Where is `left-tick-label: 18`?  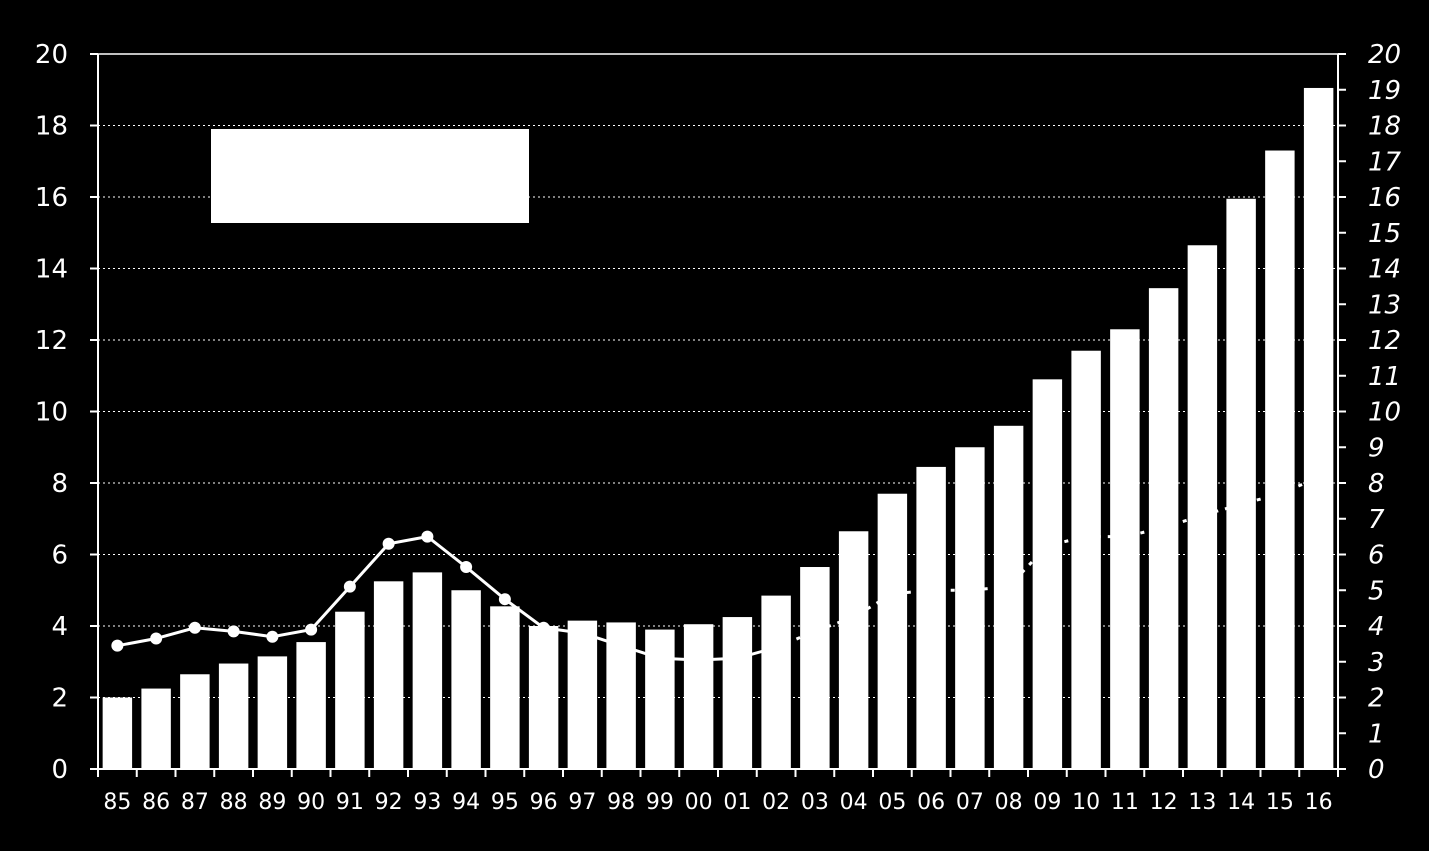
left-tick-label: 18 is located at coordinates (51, 127).